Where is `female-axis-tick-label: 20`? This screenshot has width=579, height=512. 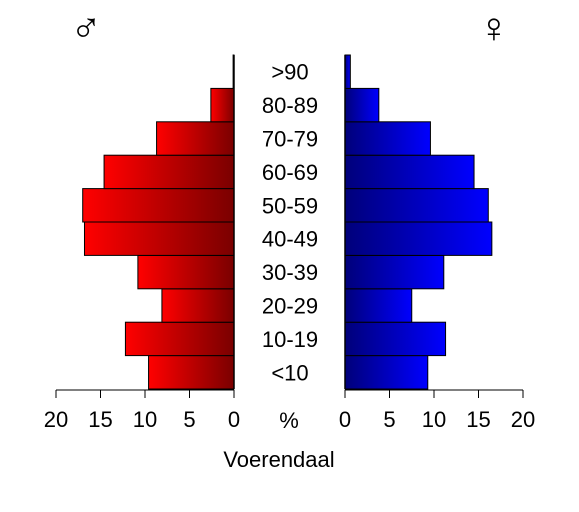 female-axis-tick-label: 20 is located at coordinates (523, 419).